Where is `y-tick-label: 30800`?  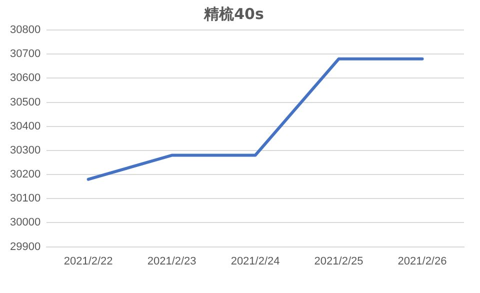 y-tick-label: 30800 is located at coordinates (25, 30).